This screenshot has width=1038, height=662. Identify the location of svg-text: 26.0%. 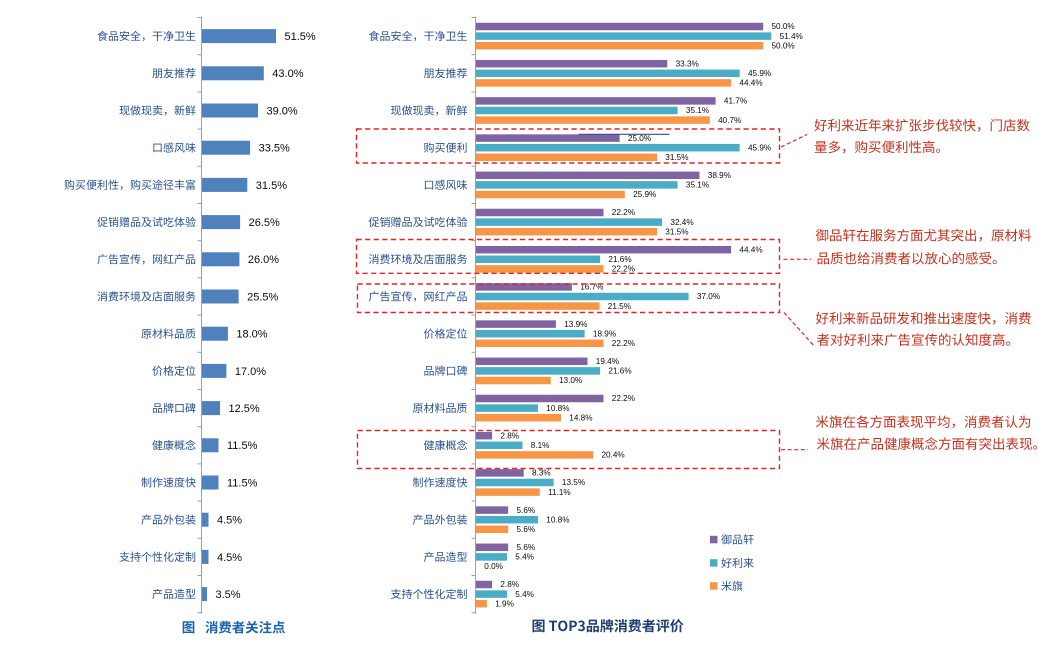
(263, 260).